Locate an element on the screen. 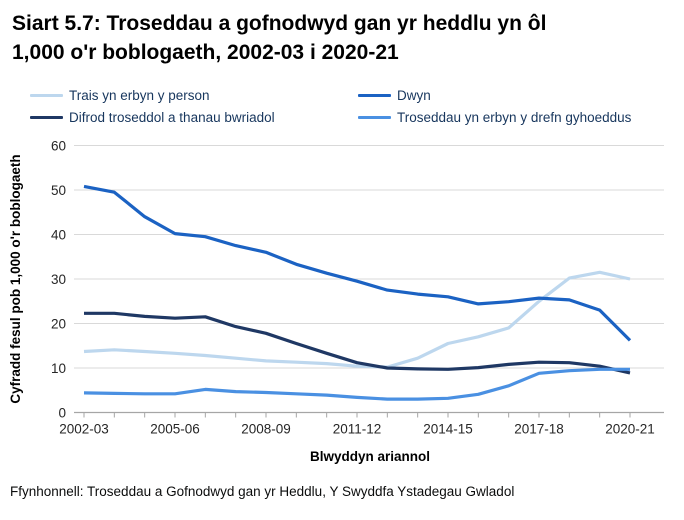 This screenshot has width=684, height=520. x-tick-label: 2002-03 is located at coordinates (84, 429).